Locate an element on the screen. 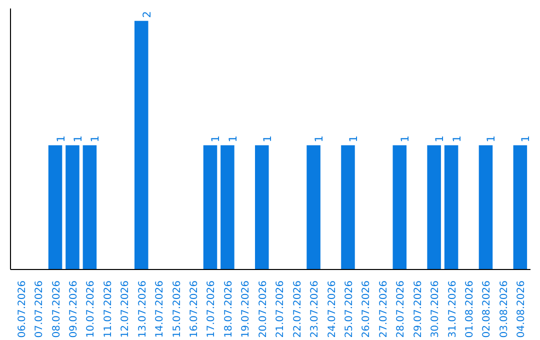 Image resolution: width=540 pixels, height=340 pixels. x-tick-label: 10.07.2026 is located at coordinates (91, 309).